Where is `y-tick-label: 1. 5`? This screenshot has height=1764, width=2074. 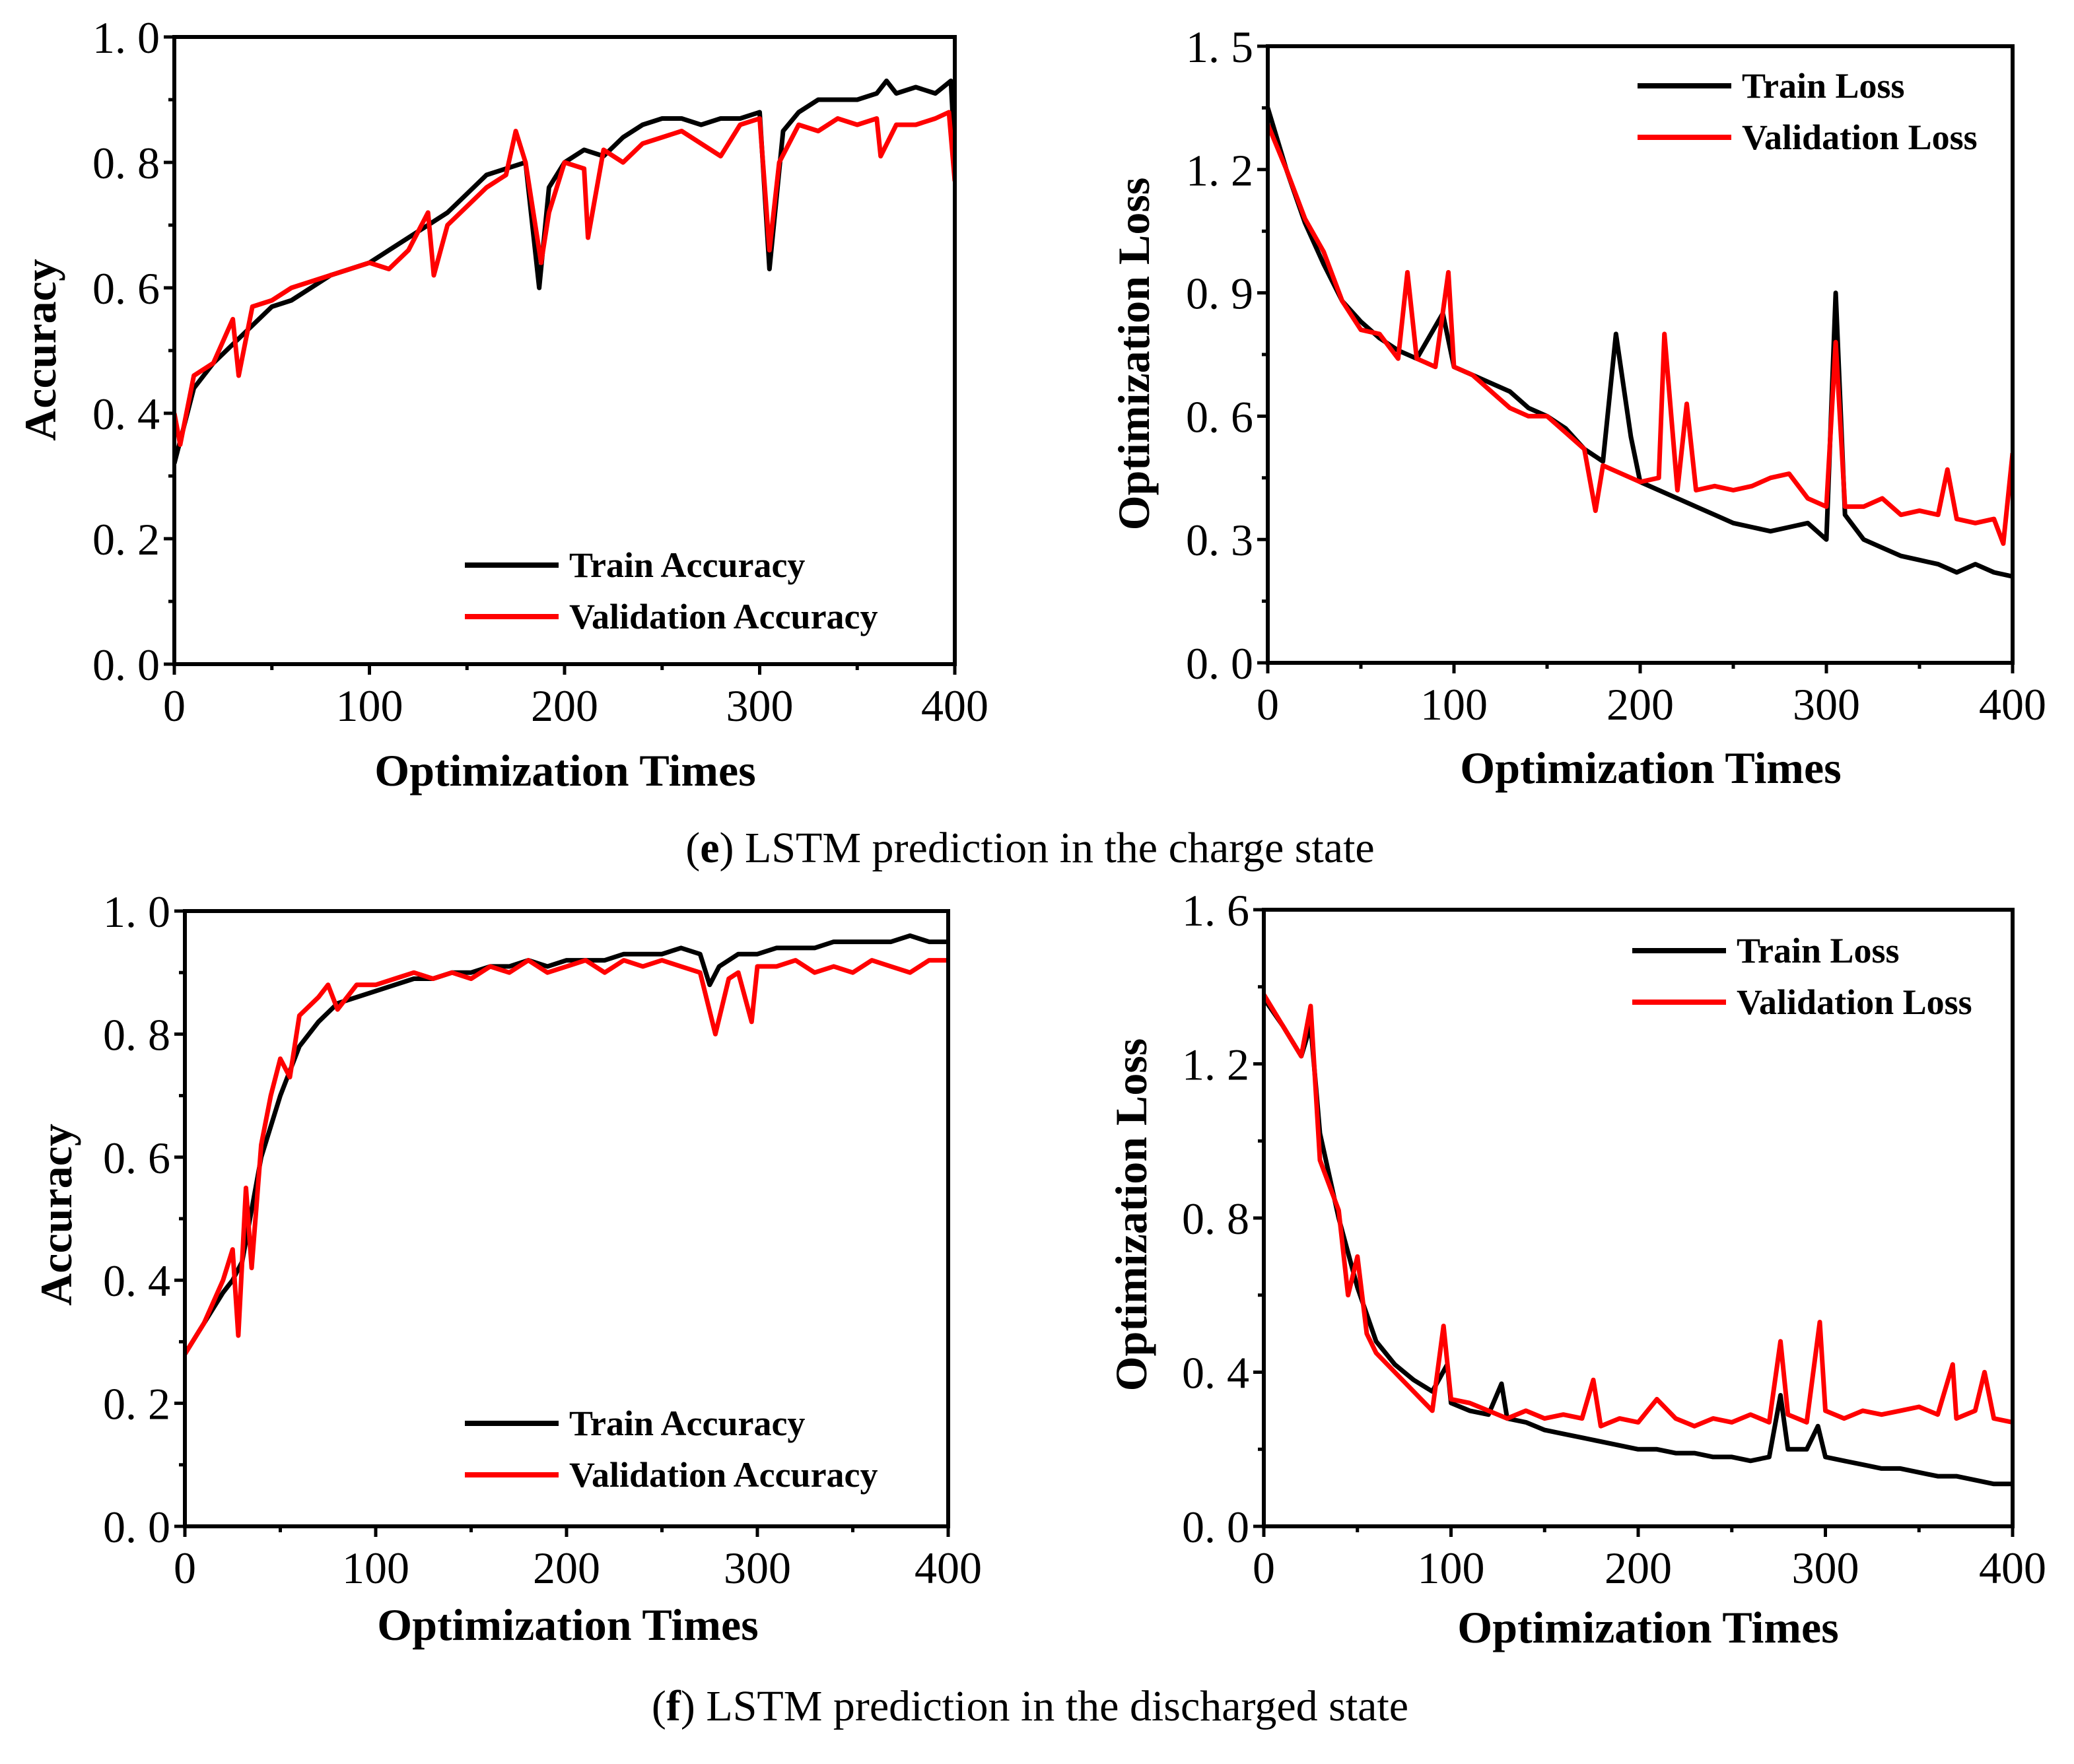 y-tick-label: 1. 5 is located at coordinates (1219, 47).